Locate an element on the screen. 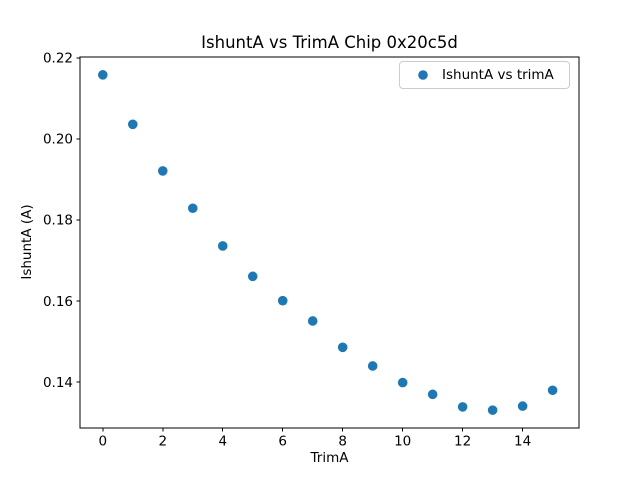 The image size is (640, 480). legend-box: IshuntA vs trimA is located at coordinates (484, 75).